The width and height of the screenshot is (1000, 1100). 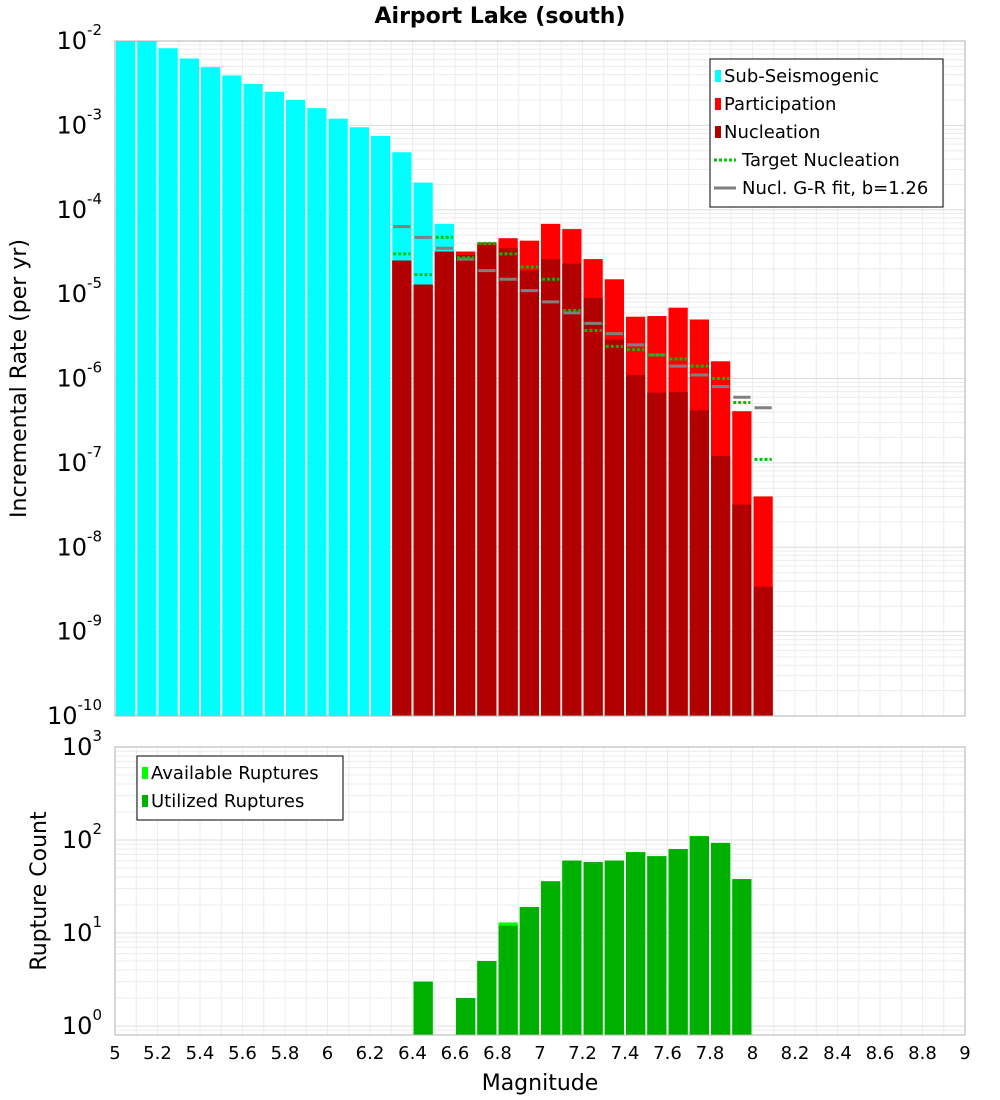 I want to click on x-tick-label: 6.6, so click(x=455, y=1053).